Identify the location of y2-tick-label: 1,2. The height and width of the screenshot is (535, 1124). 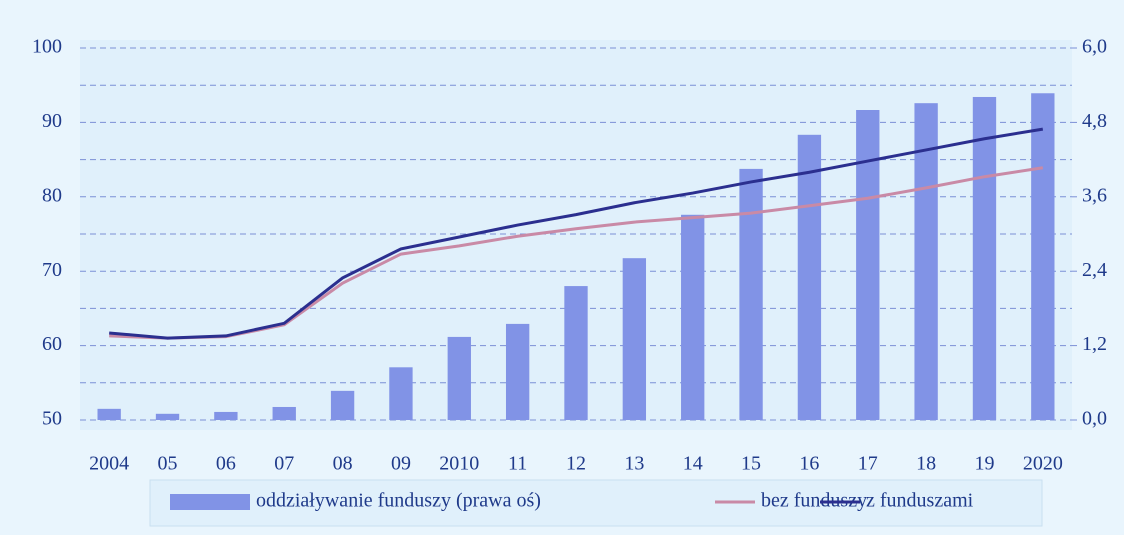
(1094, 344).